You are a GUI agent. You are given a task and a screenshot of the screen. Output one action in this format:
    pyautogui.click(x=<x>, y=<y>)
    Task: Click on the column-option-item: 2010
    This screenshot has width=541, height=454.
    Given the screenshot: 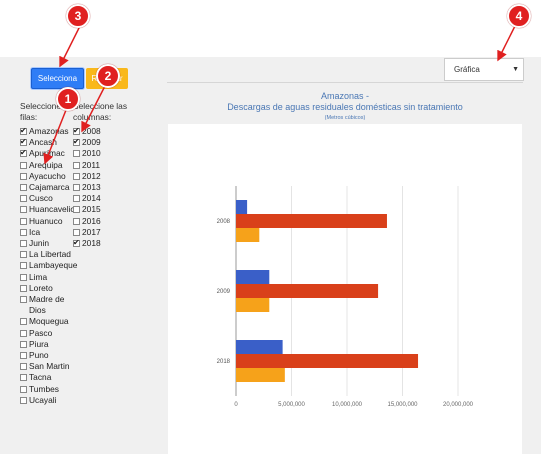 What is the action you would take?
    pyautogui.click(x=98, y=153)
    